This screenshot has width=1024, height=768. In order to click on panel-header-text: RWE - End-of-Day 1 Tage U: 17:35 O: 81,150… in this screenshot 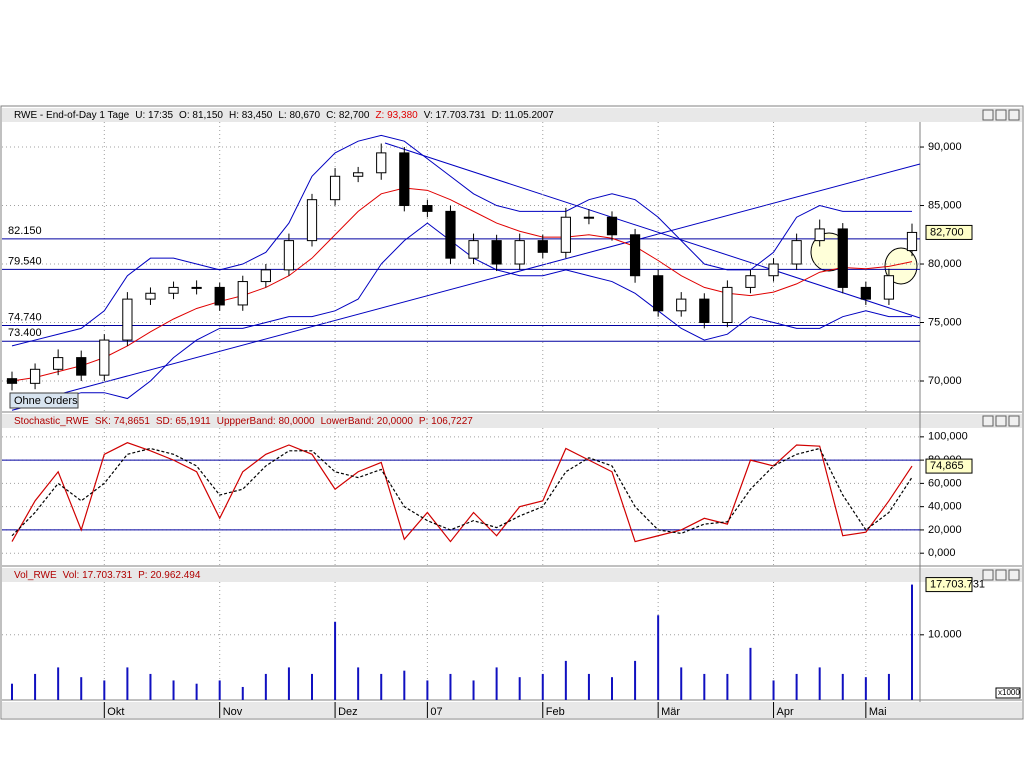, I will do `click(284, 115)`.